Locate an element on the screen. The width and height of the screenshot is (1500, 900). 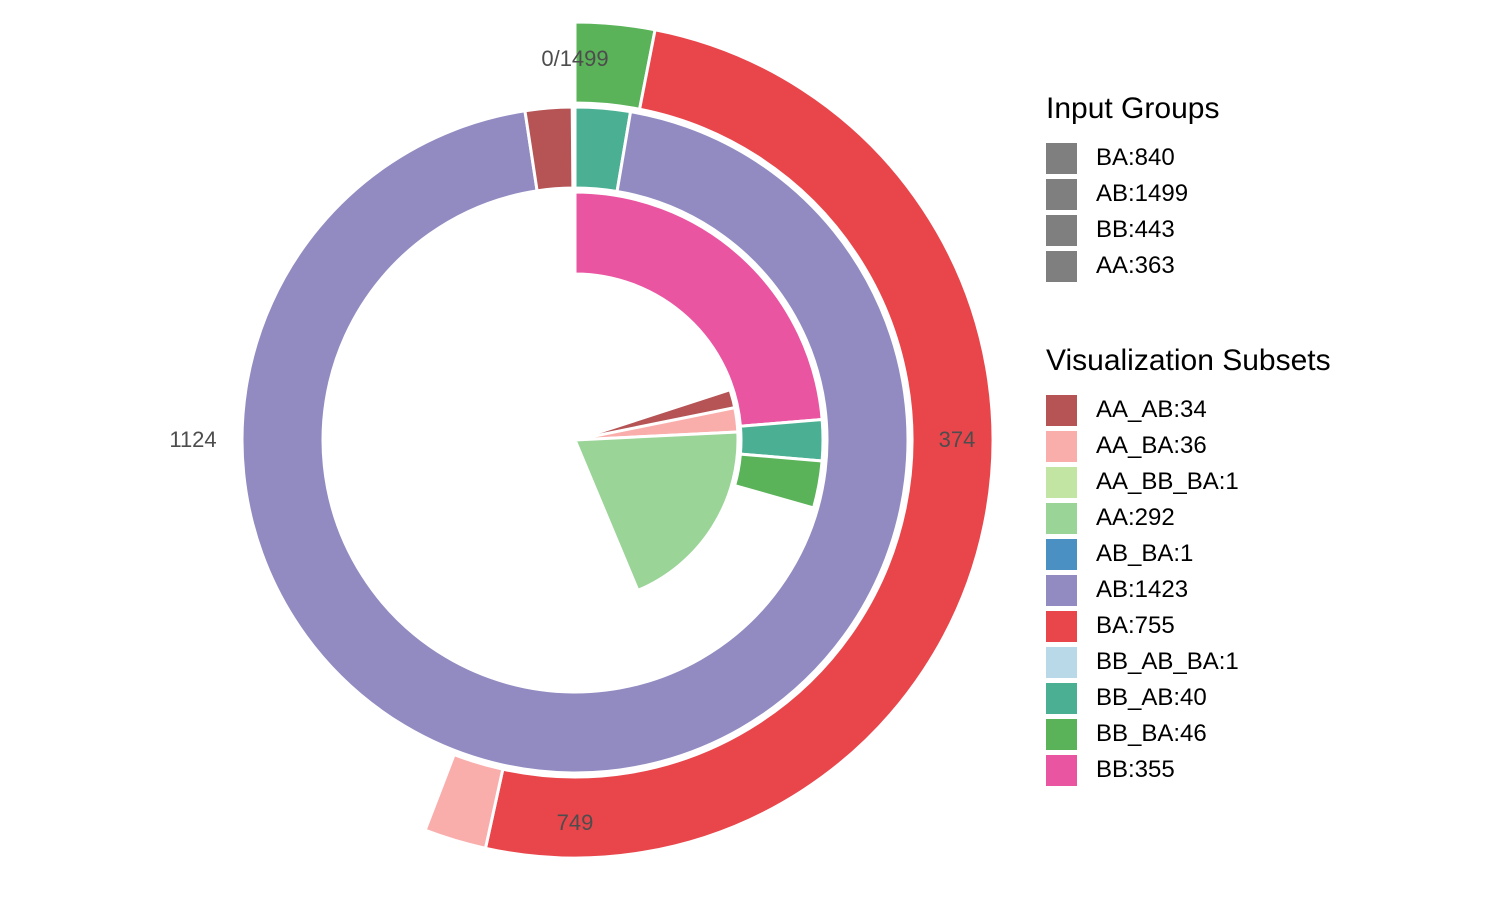
legend-label: AB:1423 is located at coordinates (1142, 589).